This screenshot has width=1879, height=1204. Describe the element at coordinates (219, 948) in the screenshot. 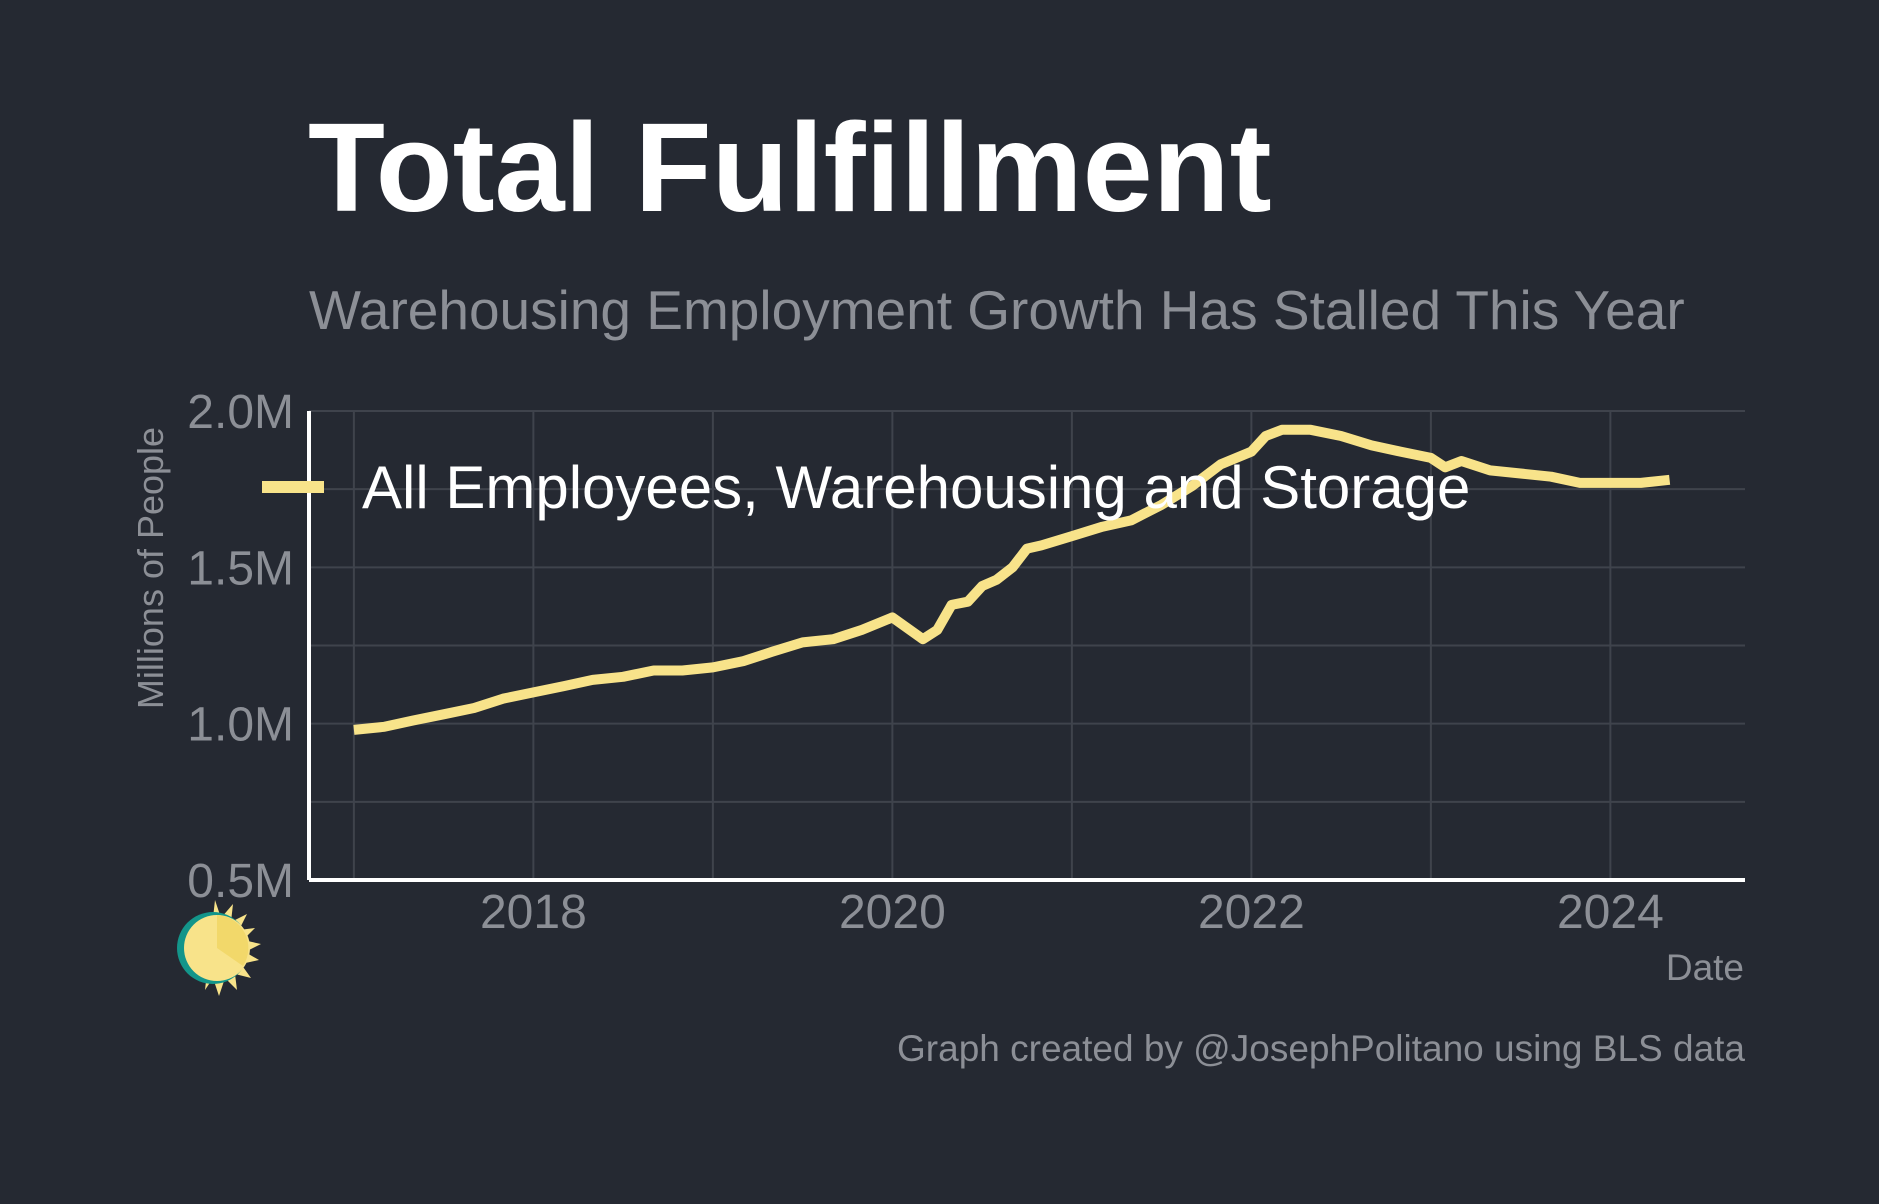

I see `sun-logo-icon` at that location.